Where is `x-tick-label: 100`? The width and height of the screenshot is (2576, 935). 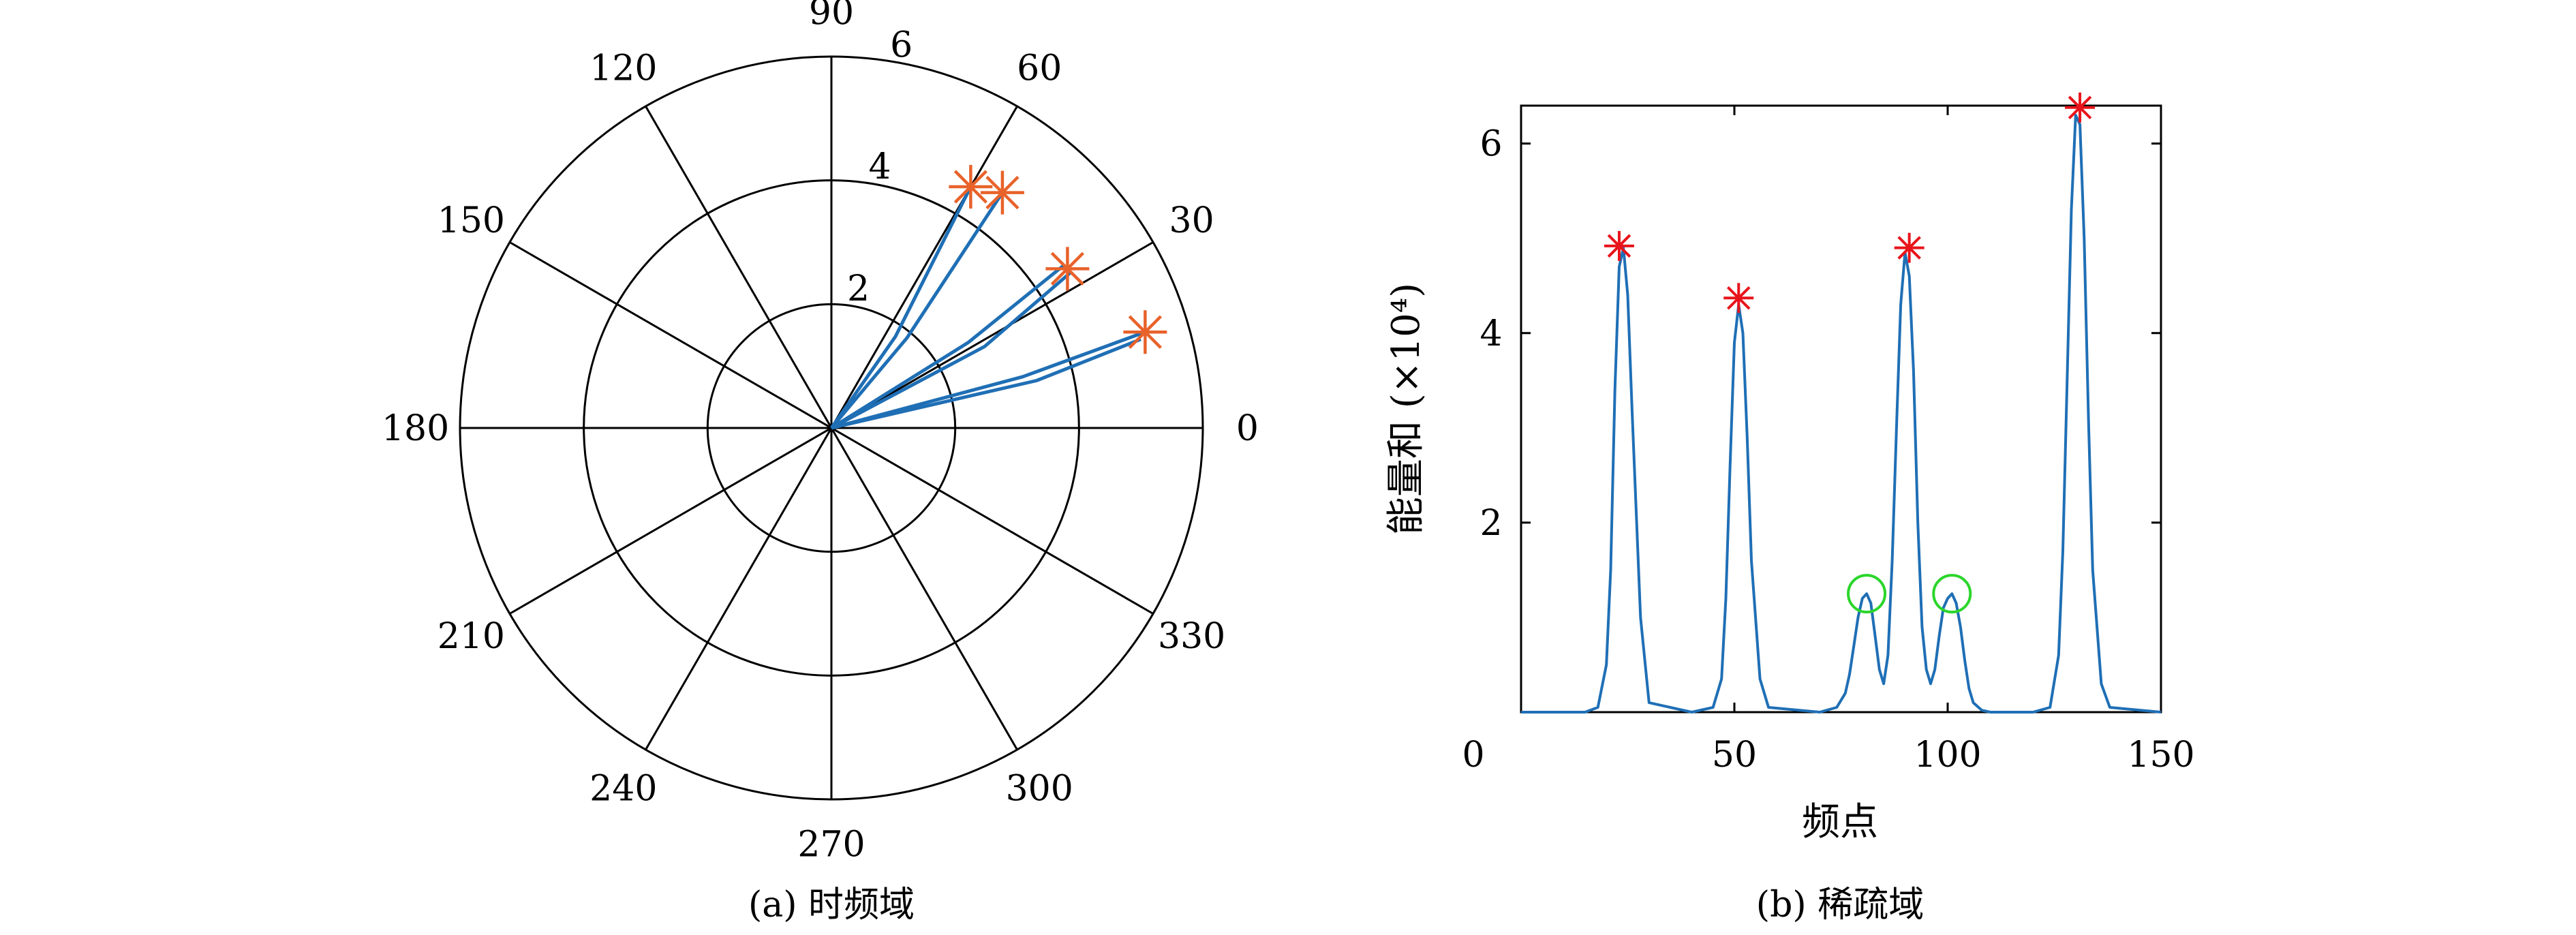 x-tick-label: 100 is located at coordinates (1947, 755).